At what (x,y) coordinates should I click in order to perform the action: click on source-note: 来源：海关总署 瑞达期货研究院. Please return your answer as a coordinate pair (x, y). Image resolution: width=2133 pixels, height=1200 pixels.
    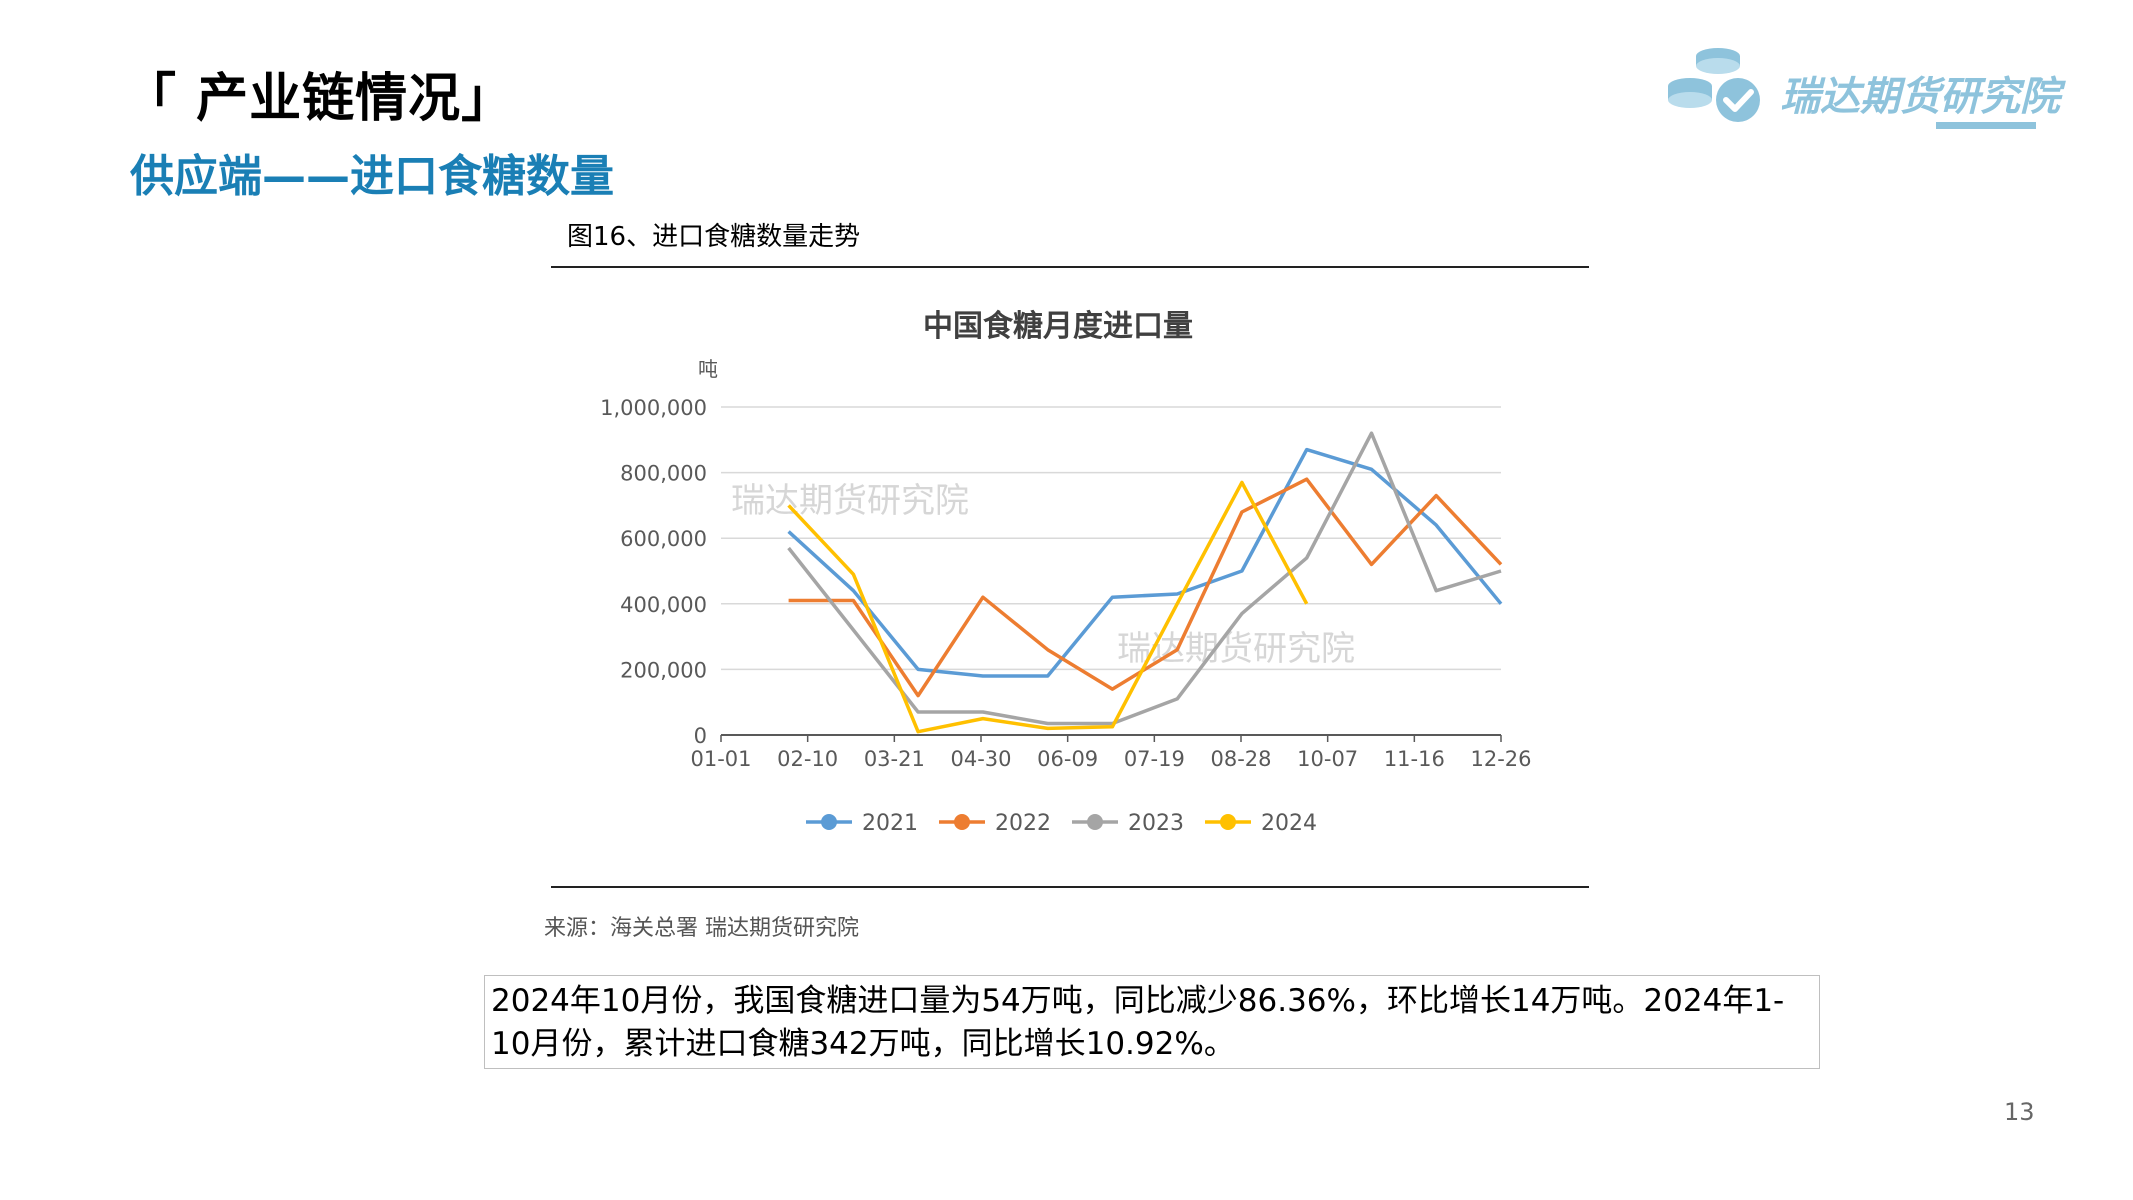
    Looking at the image, I should click on (701, 928).